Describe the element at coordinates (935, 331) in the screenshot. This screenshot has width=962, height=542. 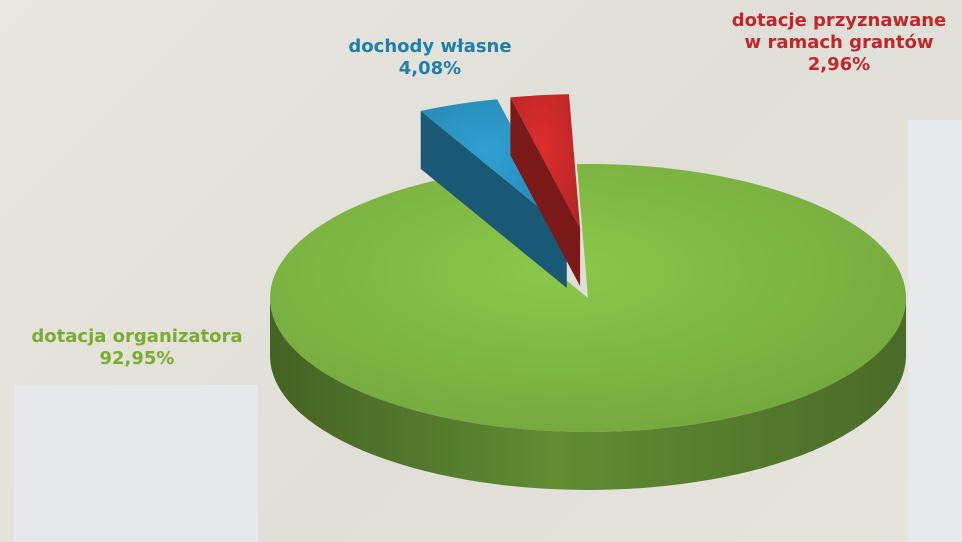
I see `background-panel-right` at that location.